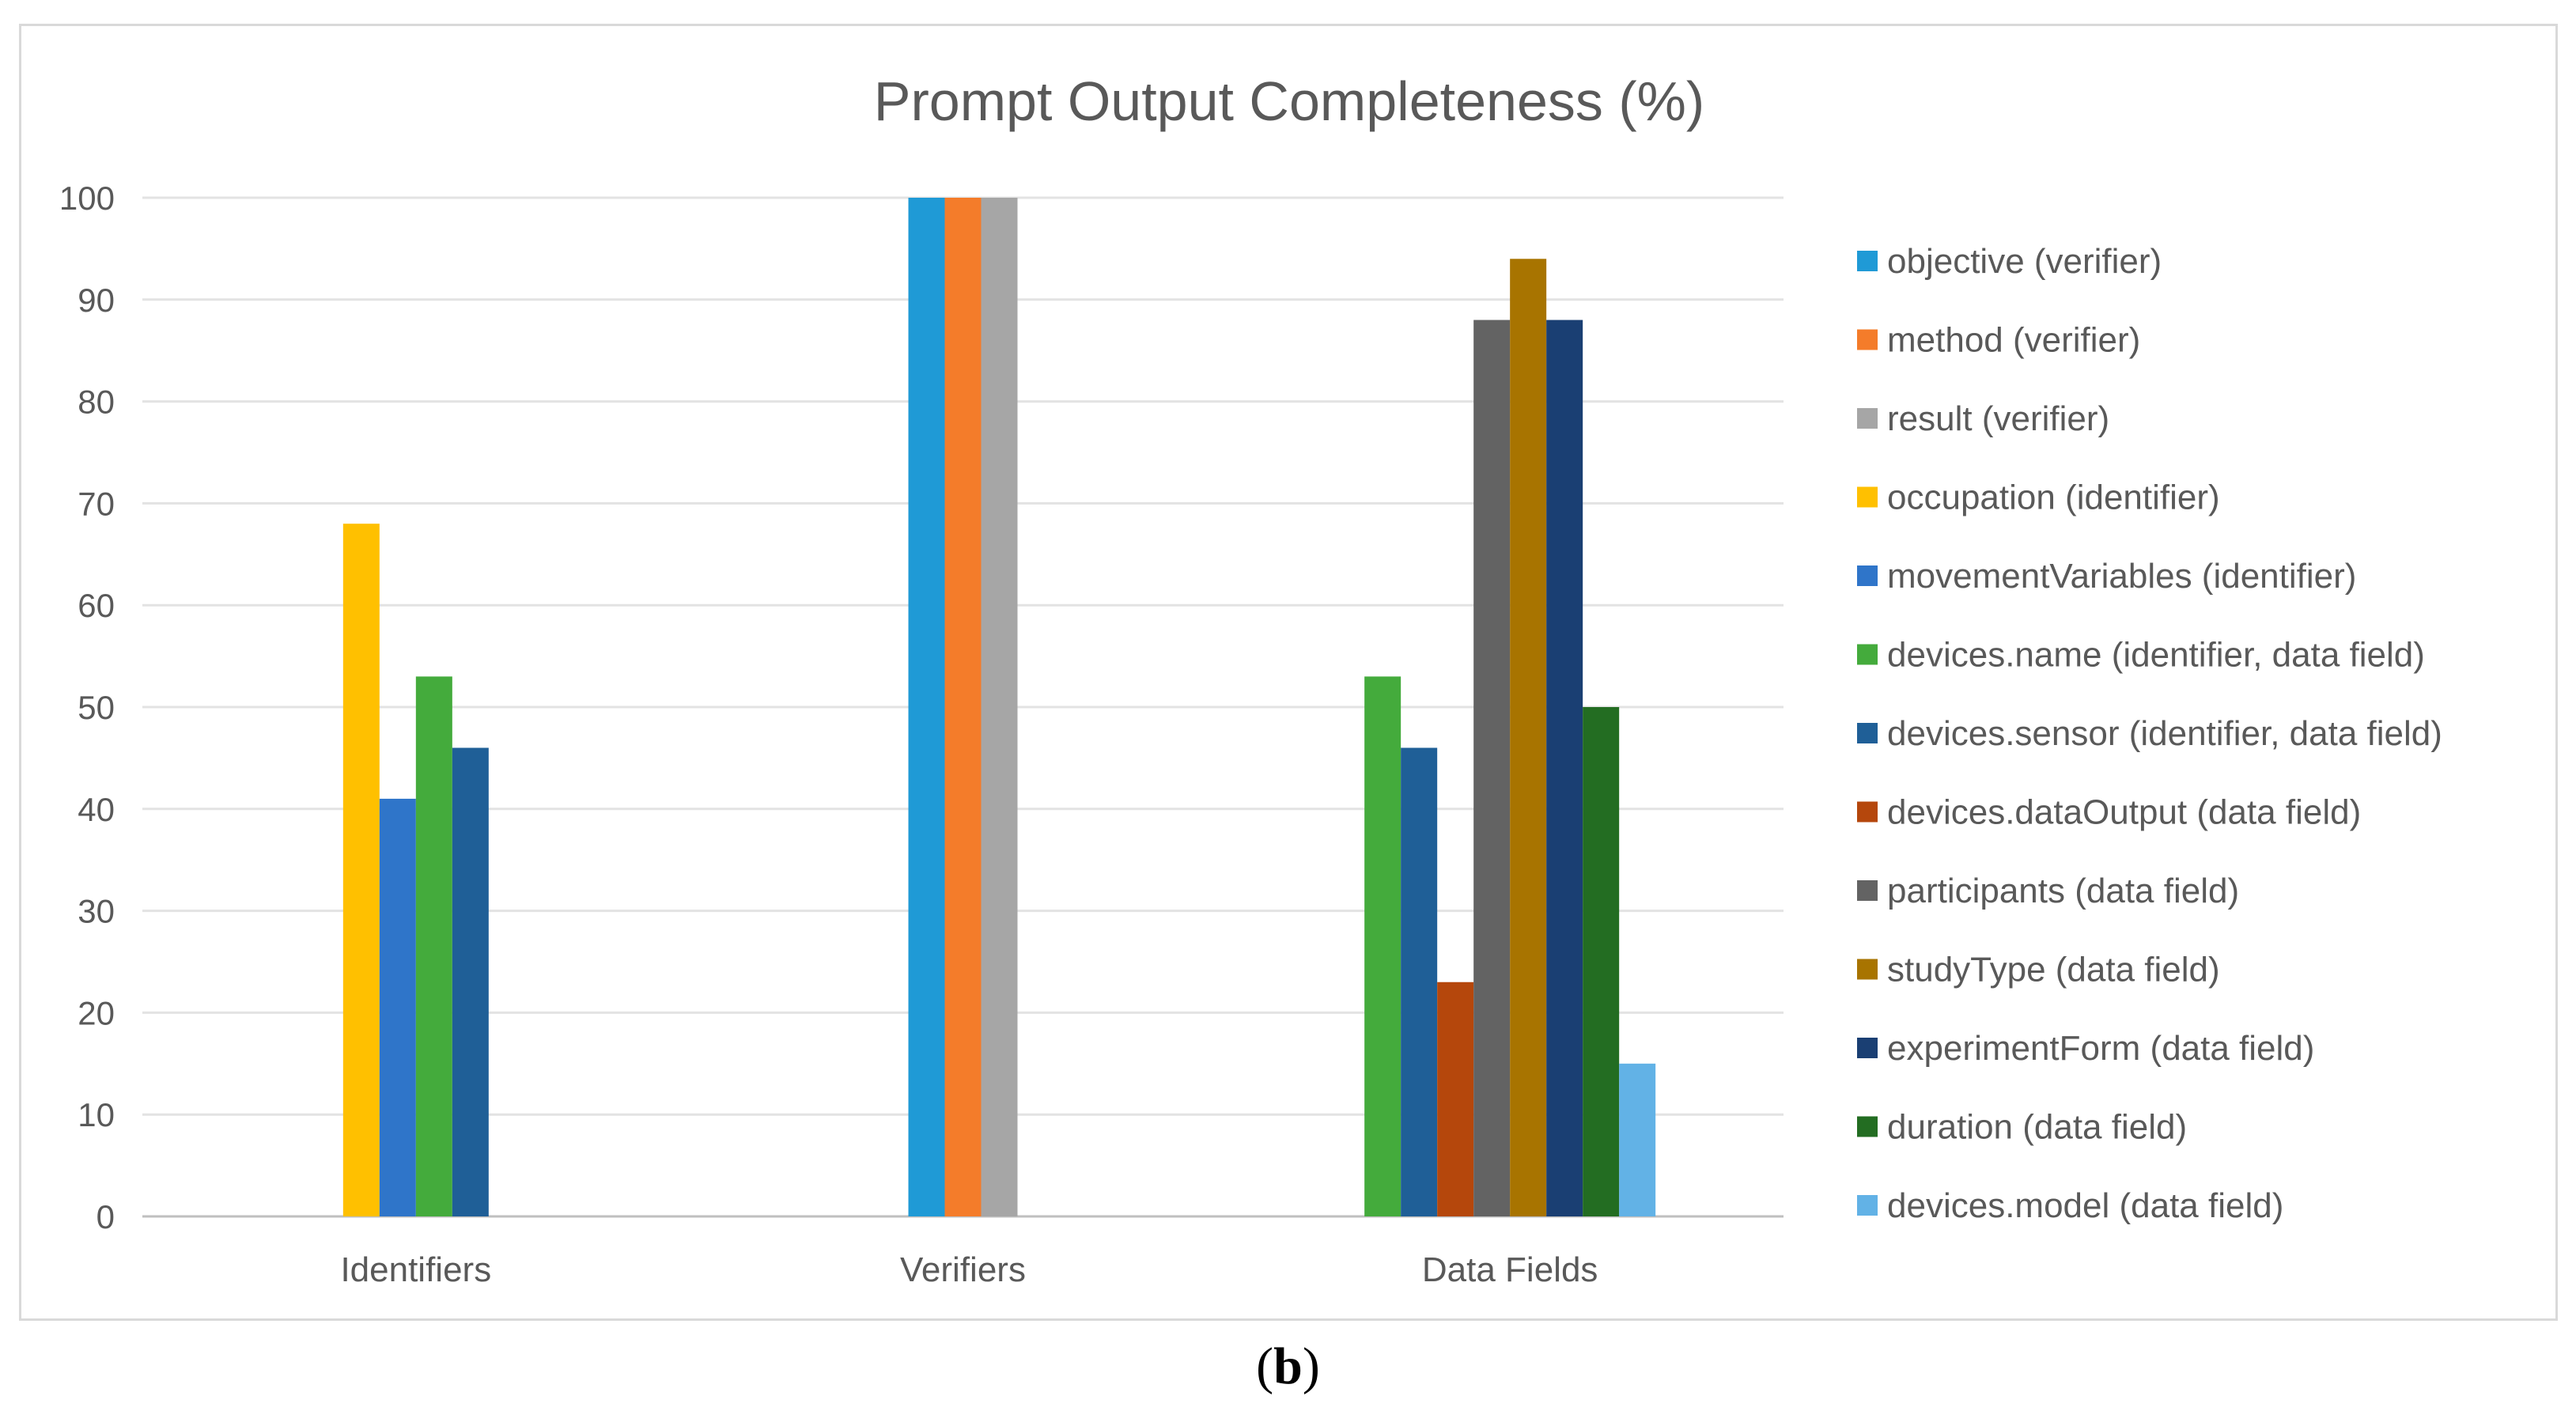 The width and height of the screenshot is (2576, 1426). Describe the element at coordinates (1288, 1366) in the screenshot. I see `subfigure-label: (b)` at that location.